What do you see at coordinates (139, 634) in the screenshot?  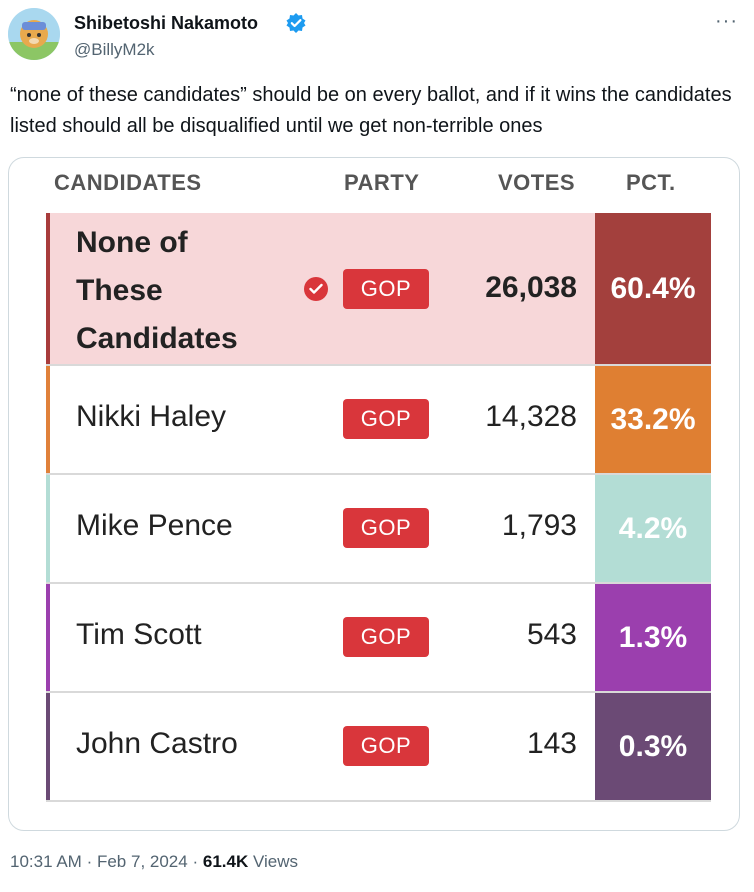 I see `candidate-name: Tim Scott` at bounding box center [139, 634].